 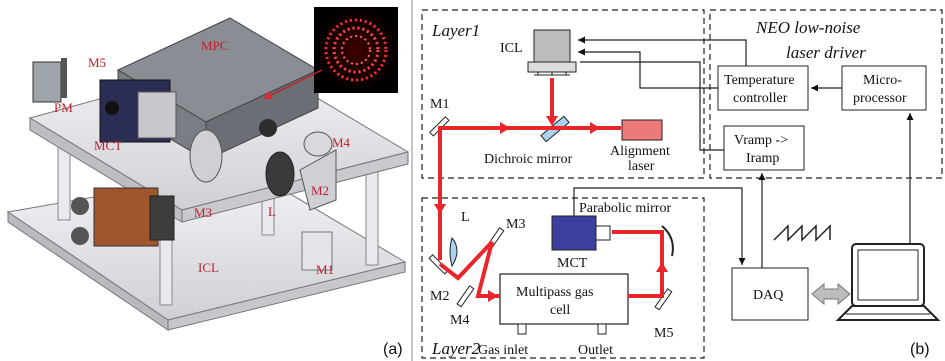 What do you see at coordinates (762, 158) in the screenshot?
I see `vramp-label-2: Iramp` at bounding box center [762, 158].